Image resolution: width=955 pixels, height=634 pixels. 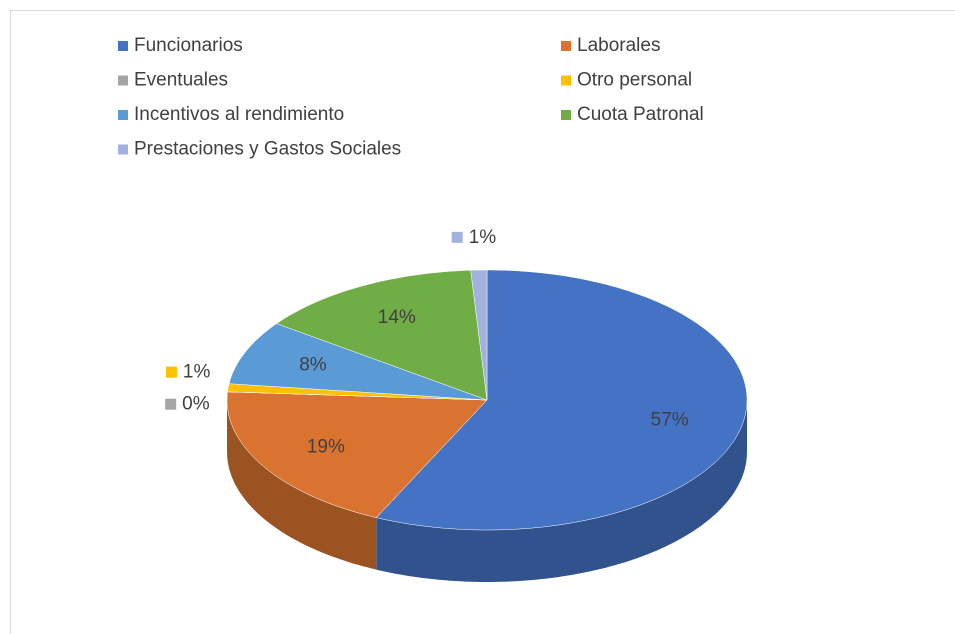 What do you see at coordinates (397, 317) in the screenshot?
I see `data-label: 14%` at bounding box center [397, 317].